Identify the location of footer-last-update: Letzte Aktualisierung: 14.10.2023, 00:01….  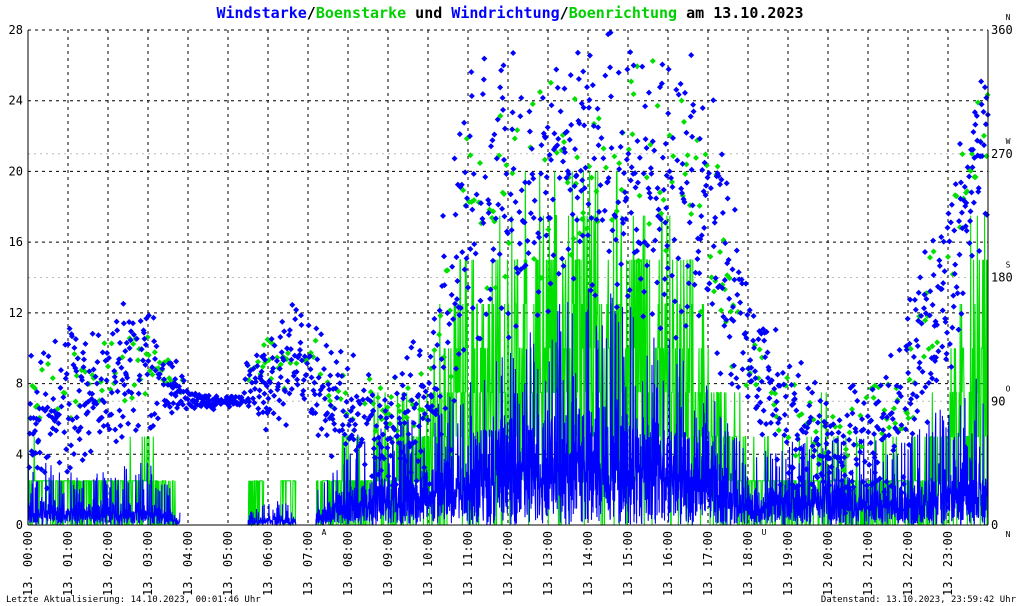
(133, 600).